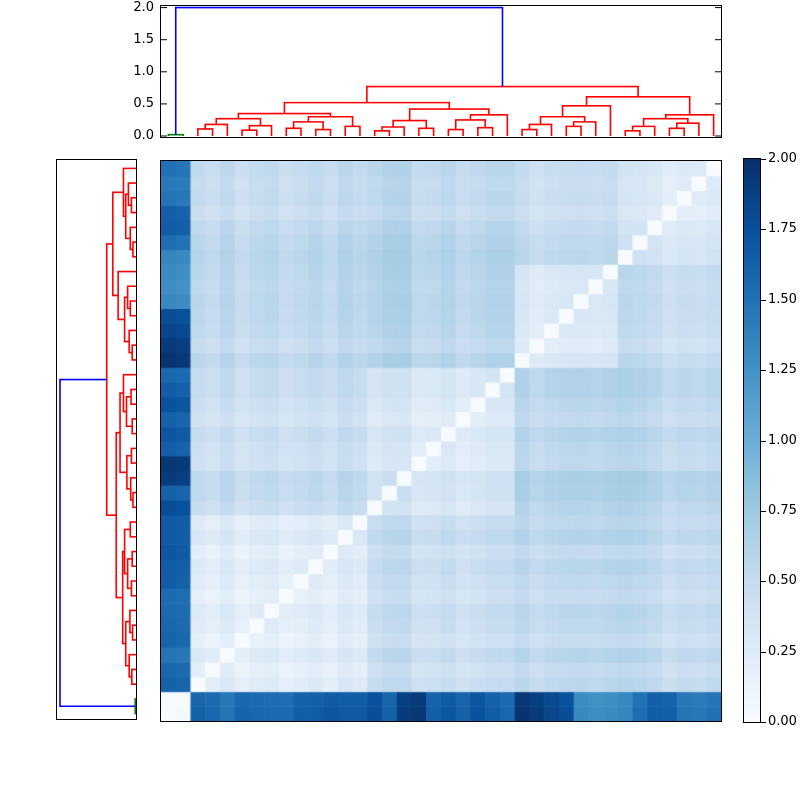 The image size is (800, 800). What do you see at coordinates (782, 299) in the screenshot?
I see `colorbar-tick-label: 1.50` at bounding box center [782, 299].